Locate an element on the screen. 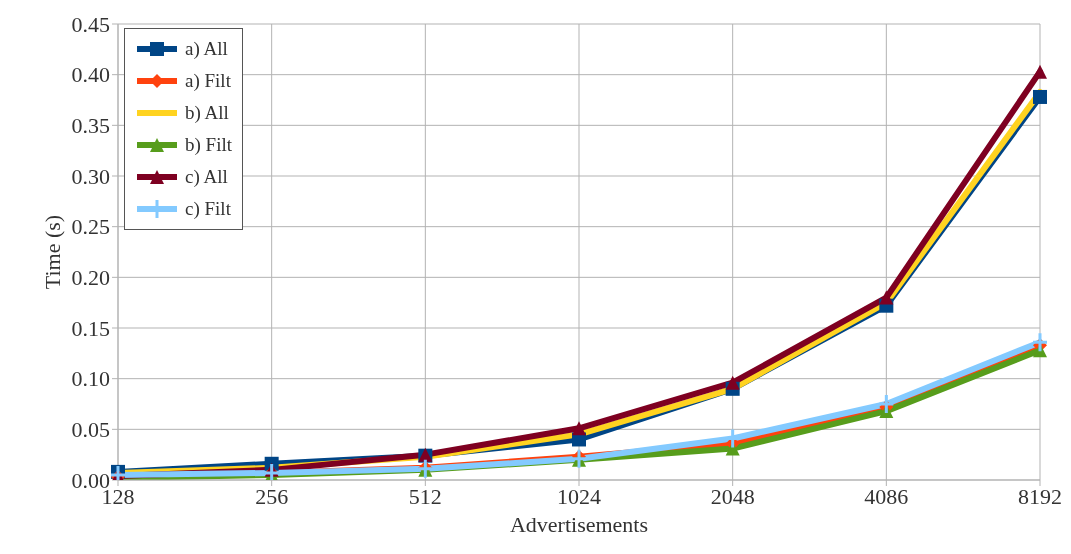 The width and height of the screenshot is (1071, 554). y-tick-label: 0.45 is located at coordinates (90, 24).